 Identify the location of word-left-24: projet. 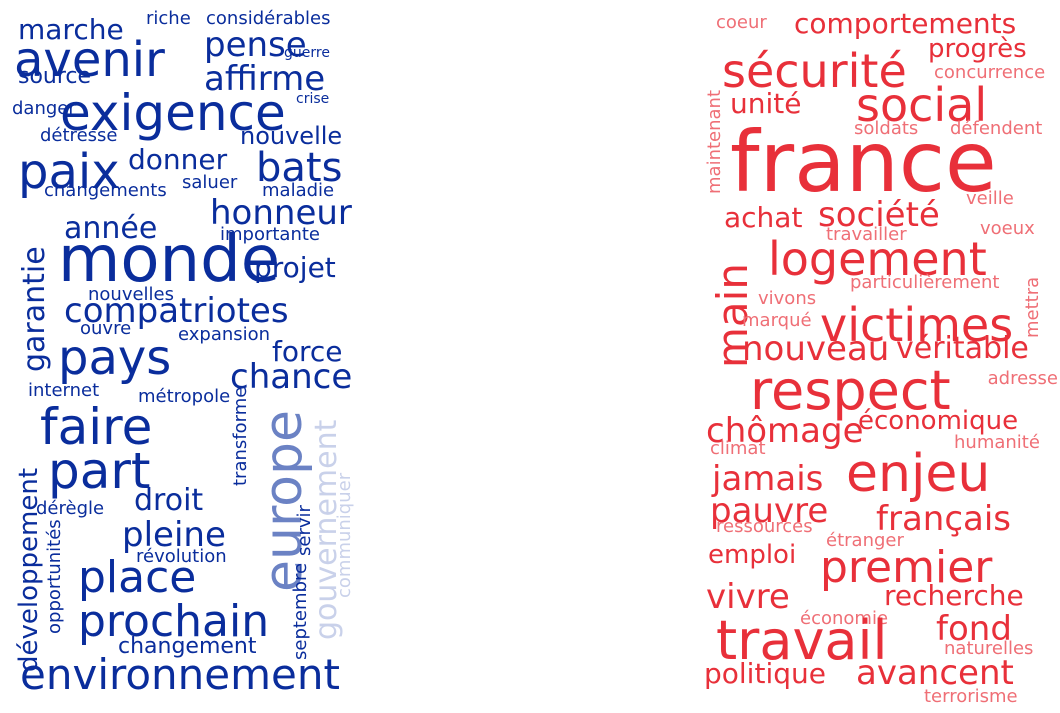
(295, 267).